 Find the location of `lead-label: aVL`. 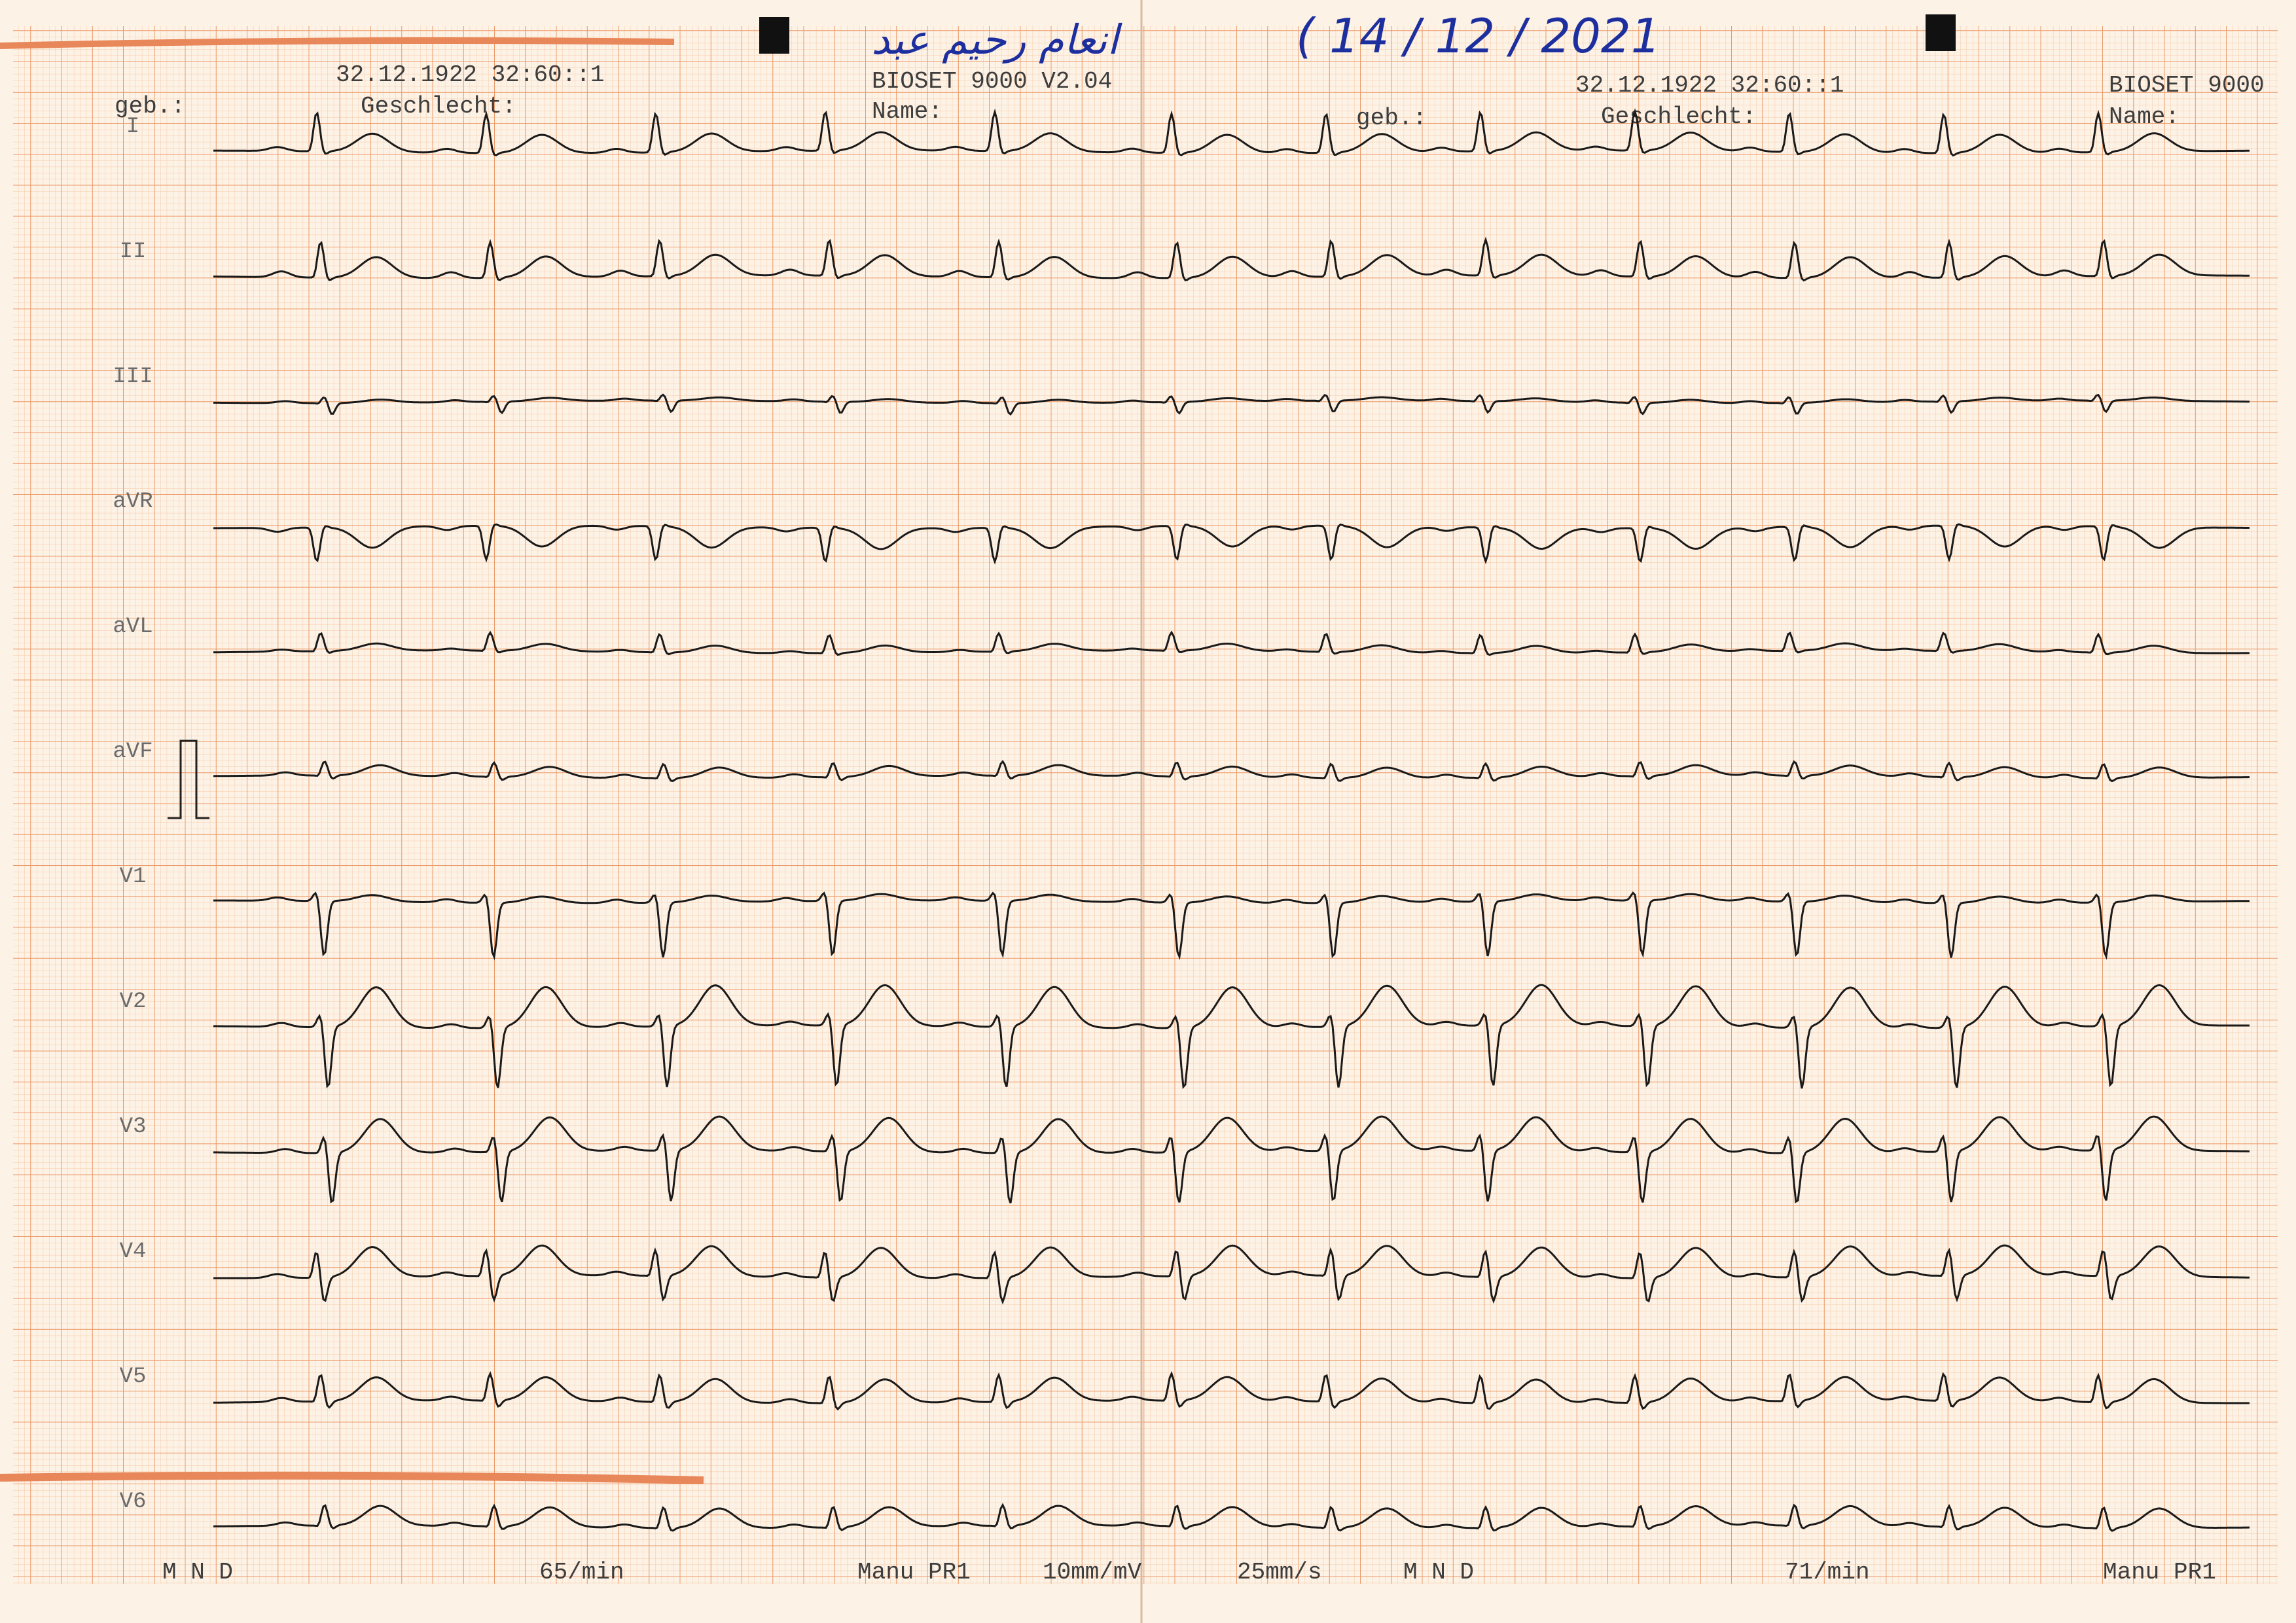

lead-label: aVL is located at coordinates (132, 627).